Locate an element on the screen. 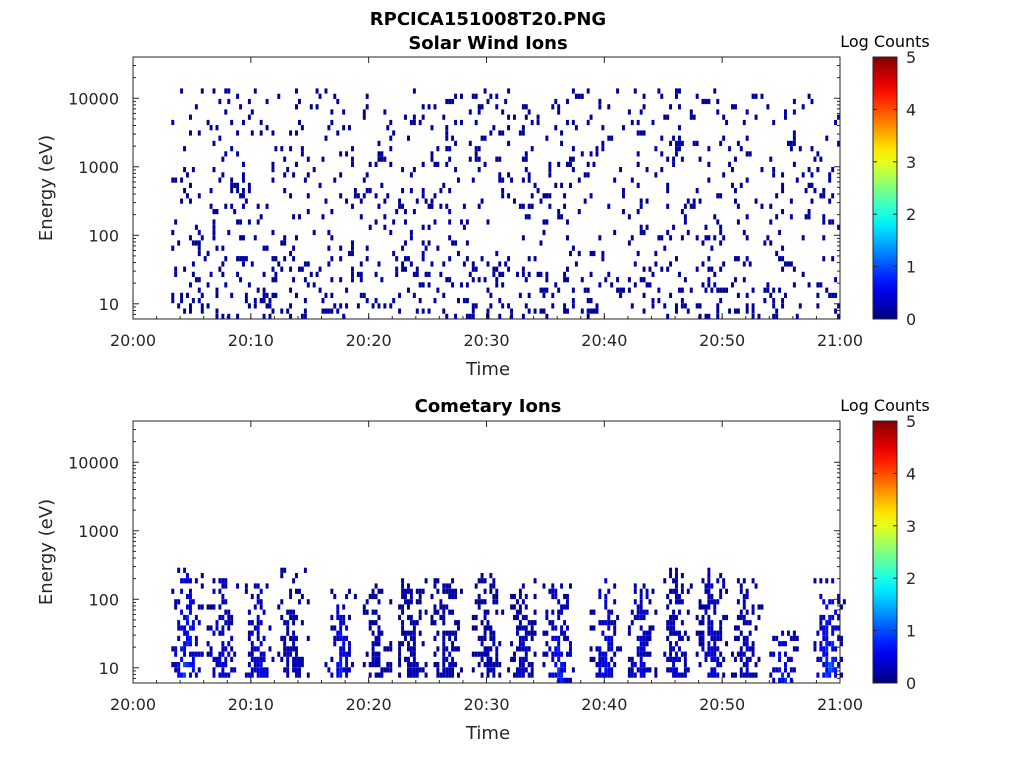 Image resolution: width=1024 pixels, height=768 pixels. x-tick-label: 20:40 is located at coordinates (604, 340).